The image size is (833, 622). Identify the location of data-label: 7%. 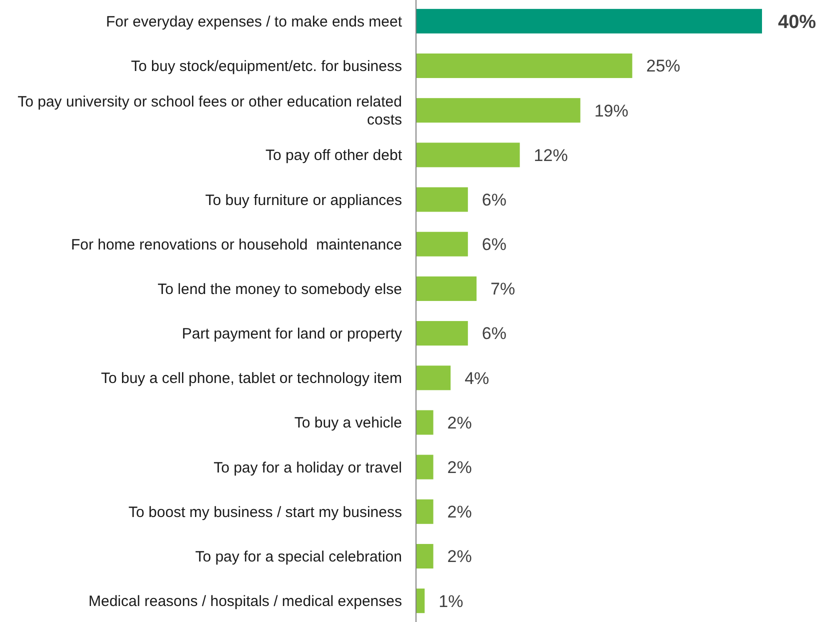
(503, 289).